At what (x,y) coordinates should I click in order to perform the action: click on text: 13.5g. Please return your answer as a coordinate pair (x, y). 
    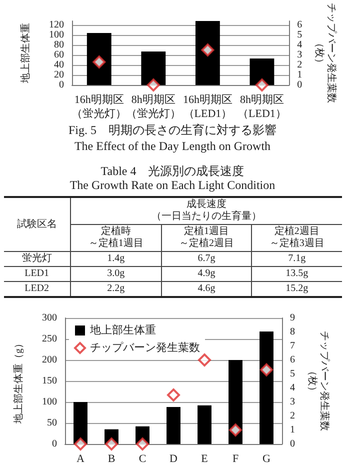
    Looking at the image, I should click on (297, 274).